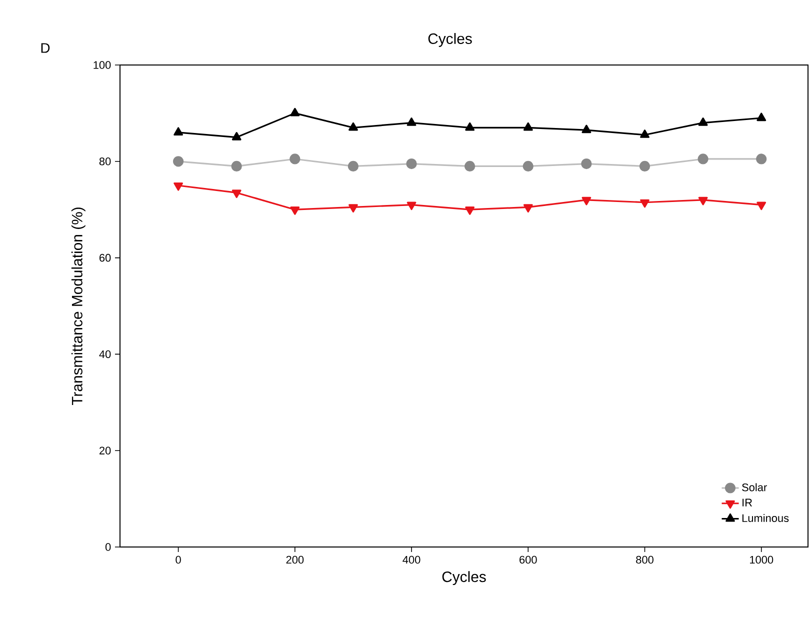 Image resolution: width=811 pixels, height=629 pixels. Describe the element at coordinates (645, 560) in the screenshot. I see `x-tick-label: 800` at that location.